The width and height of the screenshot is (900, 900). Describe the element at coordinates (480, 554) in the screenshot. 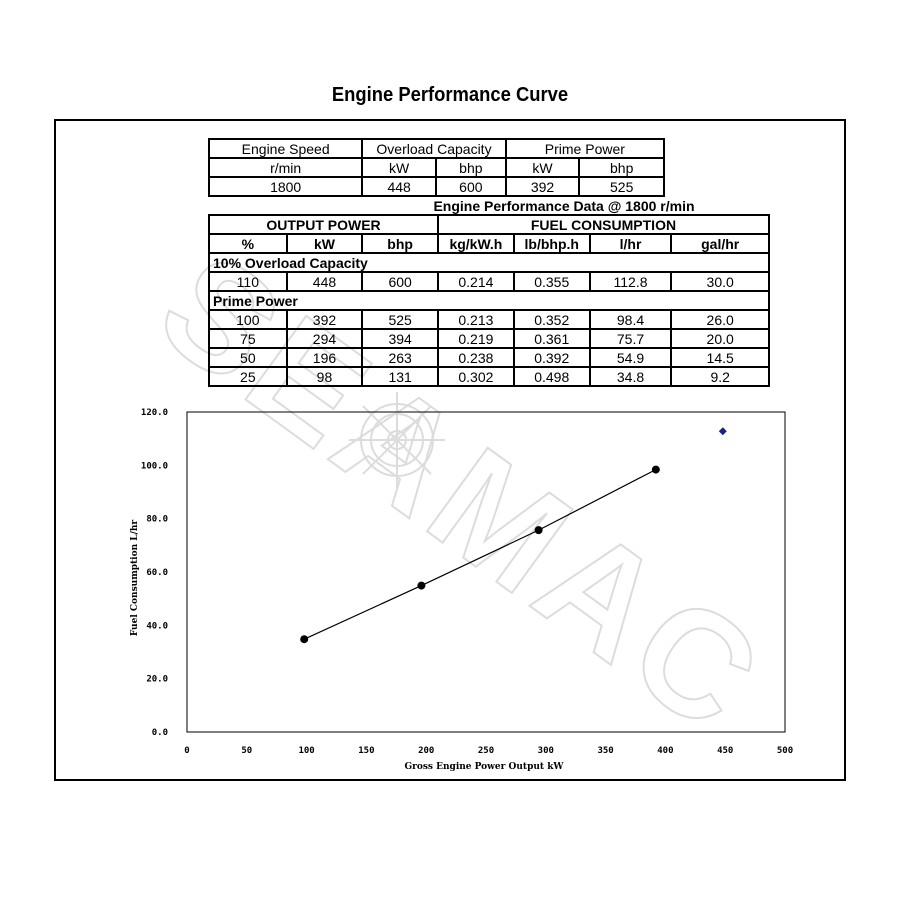

I see `series-line` at that location.